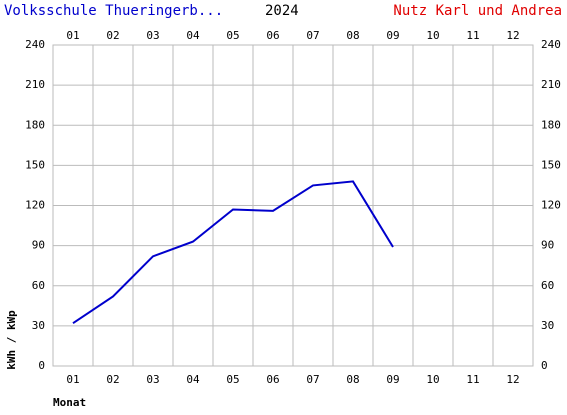 The image size is (567, 415). Describe the element at coordinates (551, 44) in the screenshot. I see `y-tick-label-right: 240` at that location.